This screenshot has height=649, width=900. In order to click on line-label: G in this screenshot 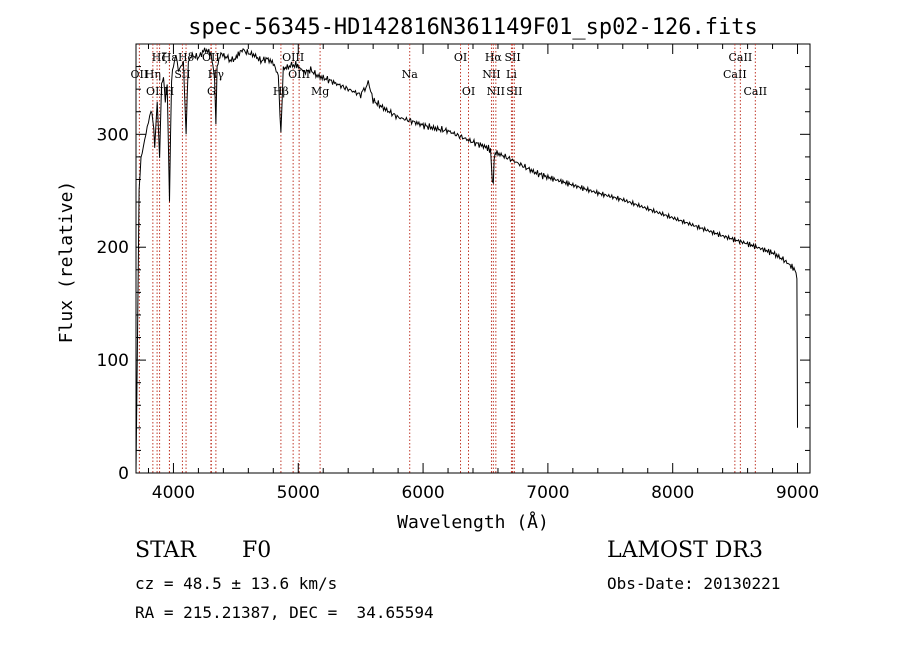, I will do `click(211, 91)`.